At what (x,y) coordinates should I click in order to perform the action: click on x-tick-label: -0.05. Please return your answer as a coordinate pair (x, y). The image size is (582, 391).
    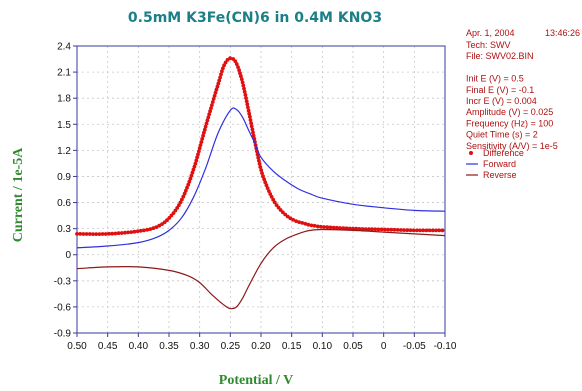
    Looking at the image, I should click on (414, 346).